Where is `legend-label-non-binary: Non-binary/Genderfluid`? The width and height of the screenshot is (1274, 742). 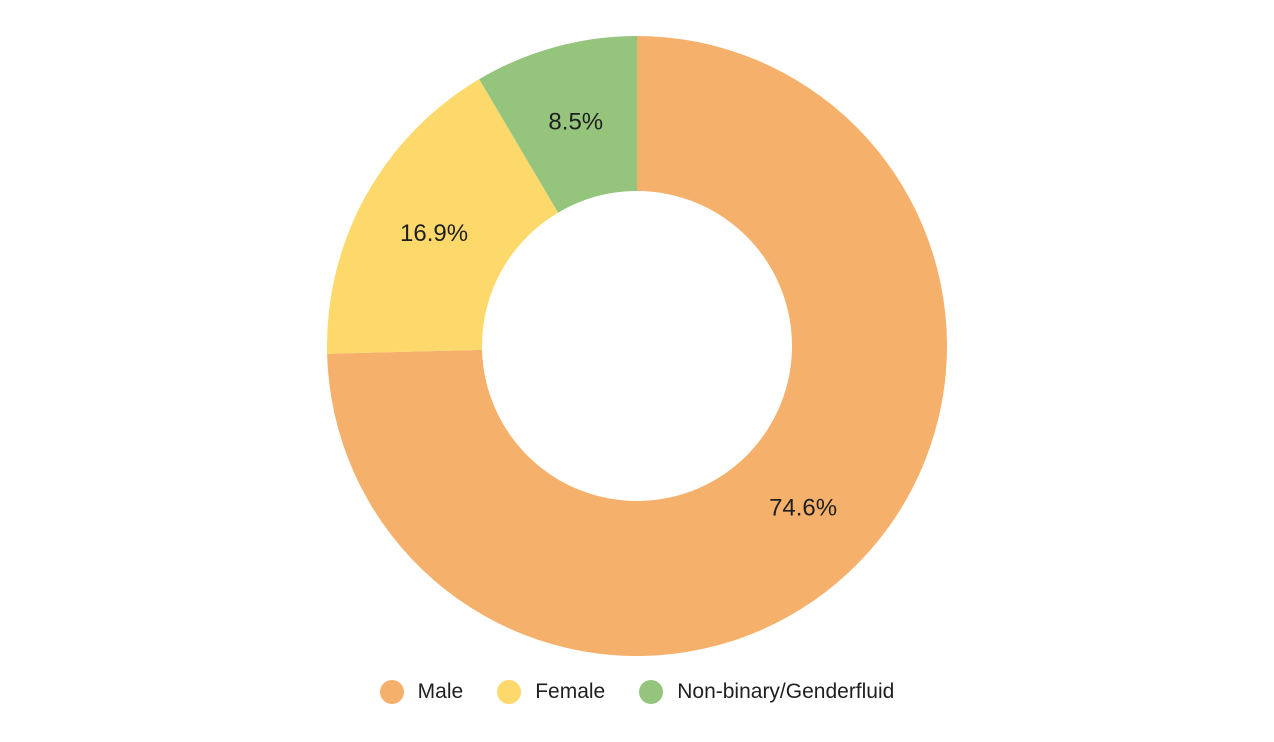 legend-label-non-binary: Non-binary/Genderfluid is located at coordinates (786, 691).